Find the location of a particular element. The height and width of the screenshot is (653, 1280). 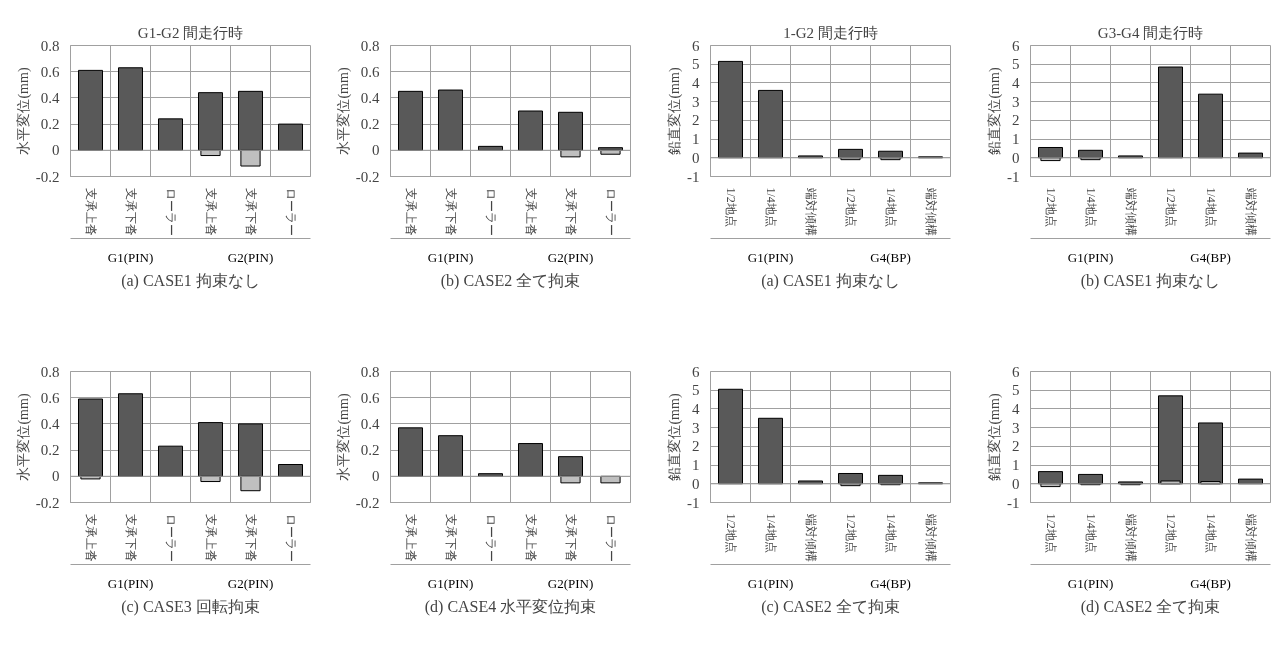

chart-title: G3-G4 間走行時 is located at coordinates (1150, 32).